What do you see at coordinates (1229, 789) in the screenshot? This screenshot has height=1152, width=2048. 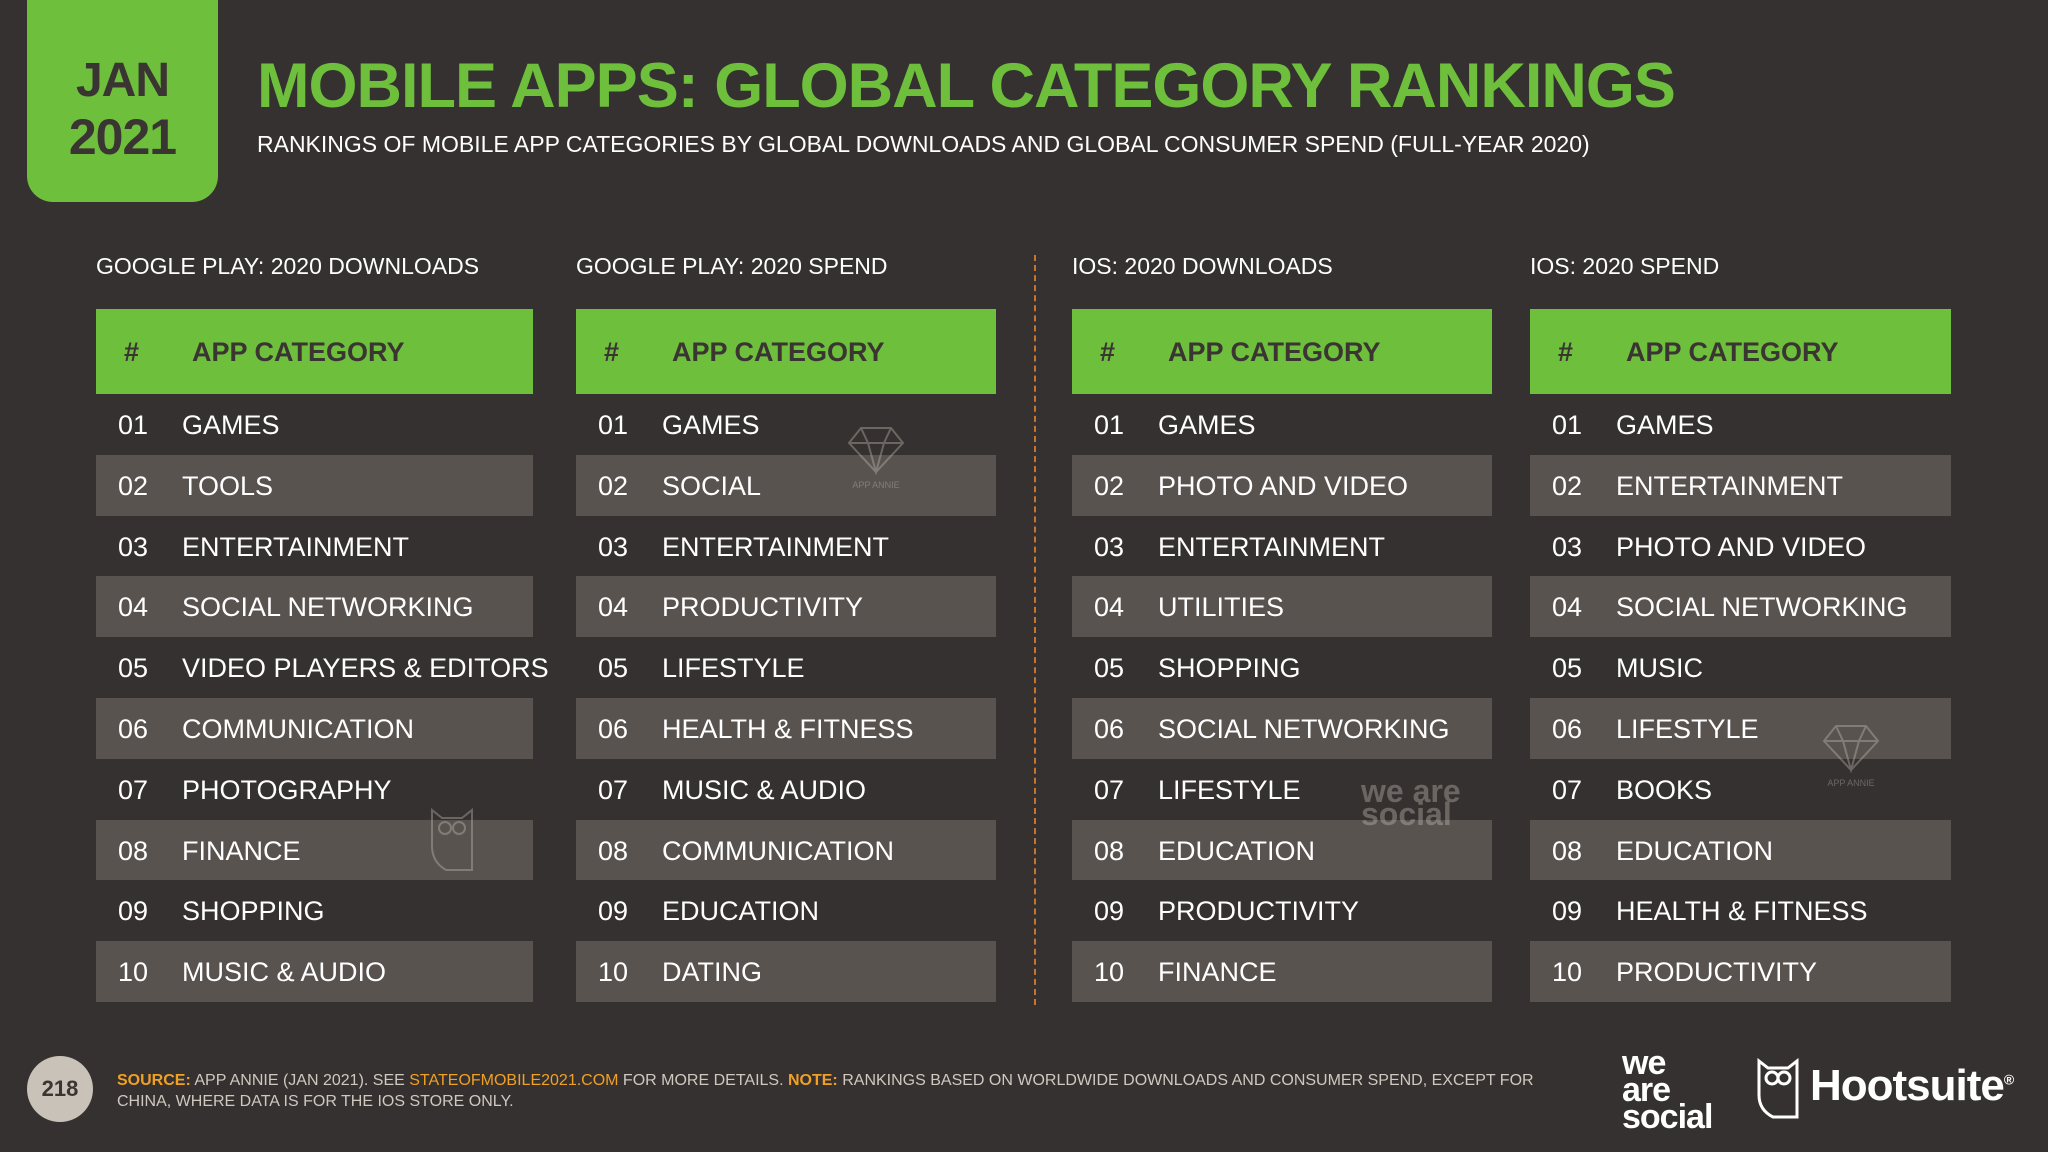 I see `app-category: LIFESTYLE` at bounding box center [1229, 789].